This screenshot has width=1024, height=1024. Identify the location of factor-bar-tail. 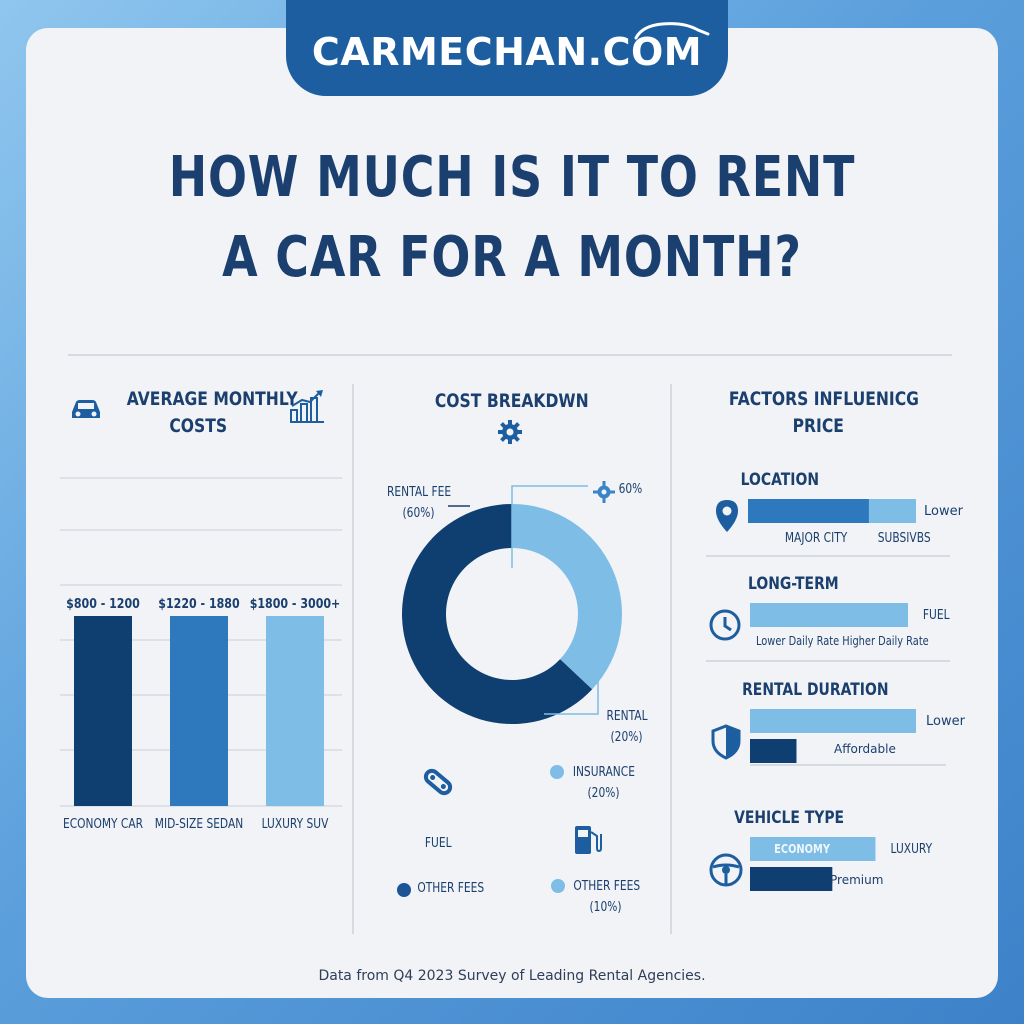
(892, 511).